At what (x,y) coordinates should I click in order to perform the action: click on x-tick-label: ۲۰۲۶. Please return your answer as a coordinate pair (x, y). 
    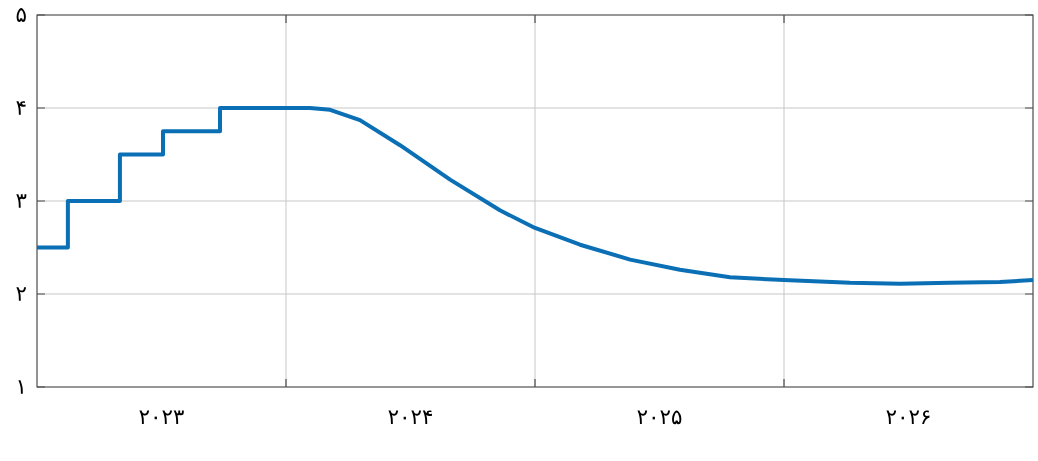
    Looking at the image, I should click on (908, 417).